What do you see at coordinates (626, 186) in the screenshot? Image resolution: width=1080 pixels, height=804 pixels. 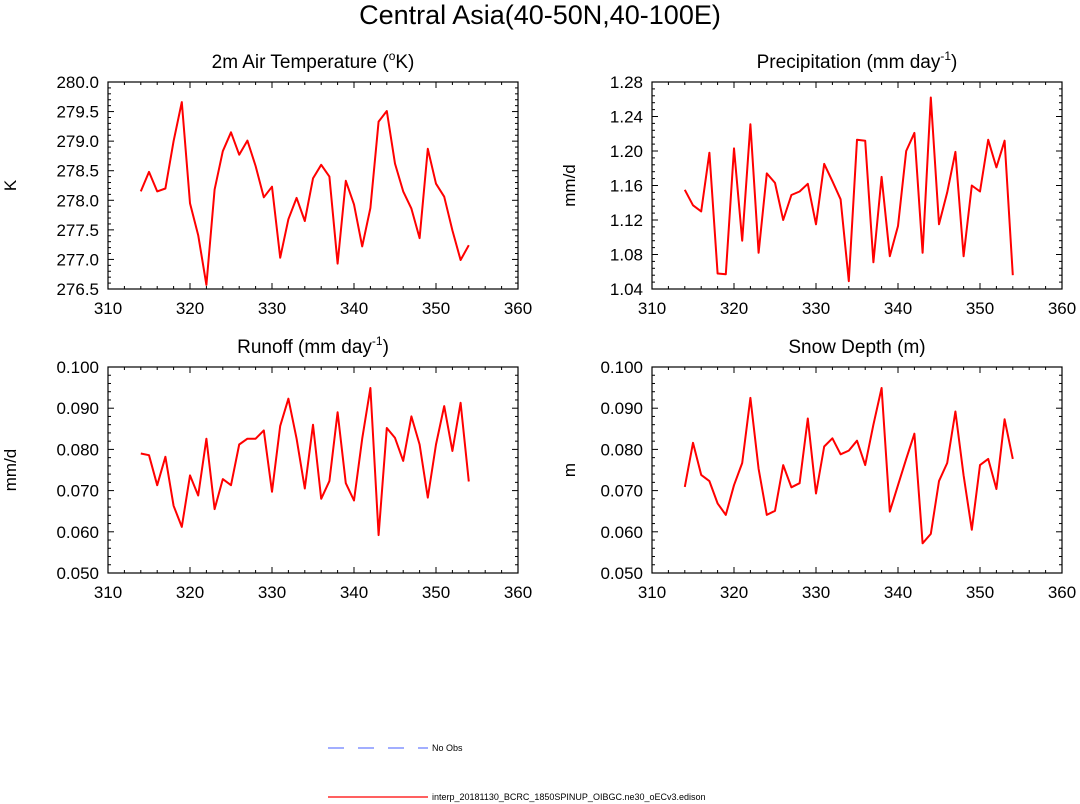 I see `y-tick-label: 1.16` at bounding box center [626, 186].